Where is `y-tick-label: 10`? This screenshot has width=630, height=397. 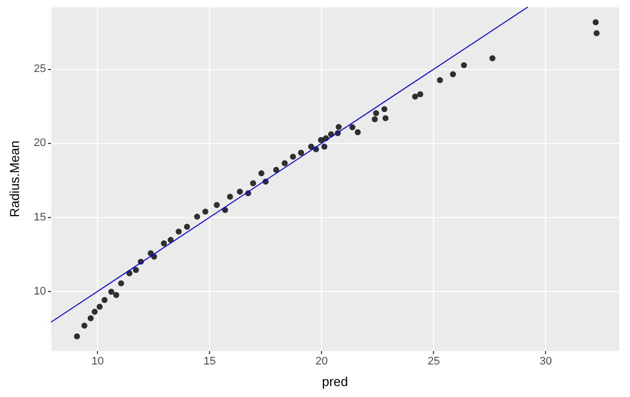 y-tick-label: 10 is located at coordinates (40, 291).